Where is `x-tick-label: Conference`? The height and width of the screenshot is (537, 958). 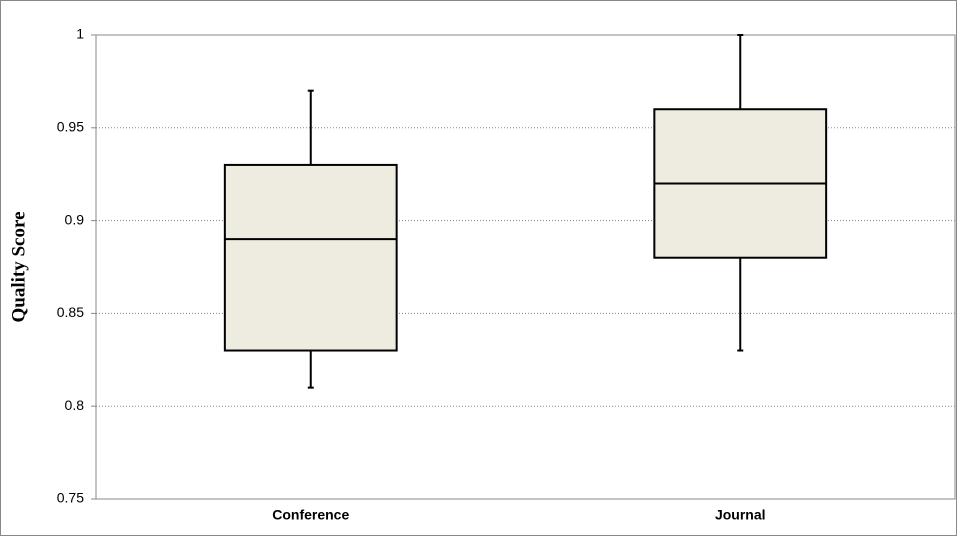
x-tick-label: Conference is located at coordinates (310, 515).